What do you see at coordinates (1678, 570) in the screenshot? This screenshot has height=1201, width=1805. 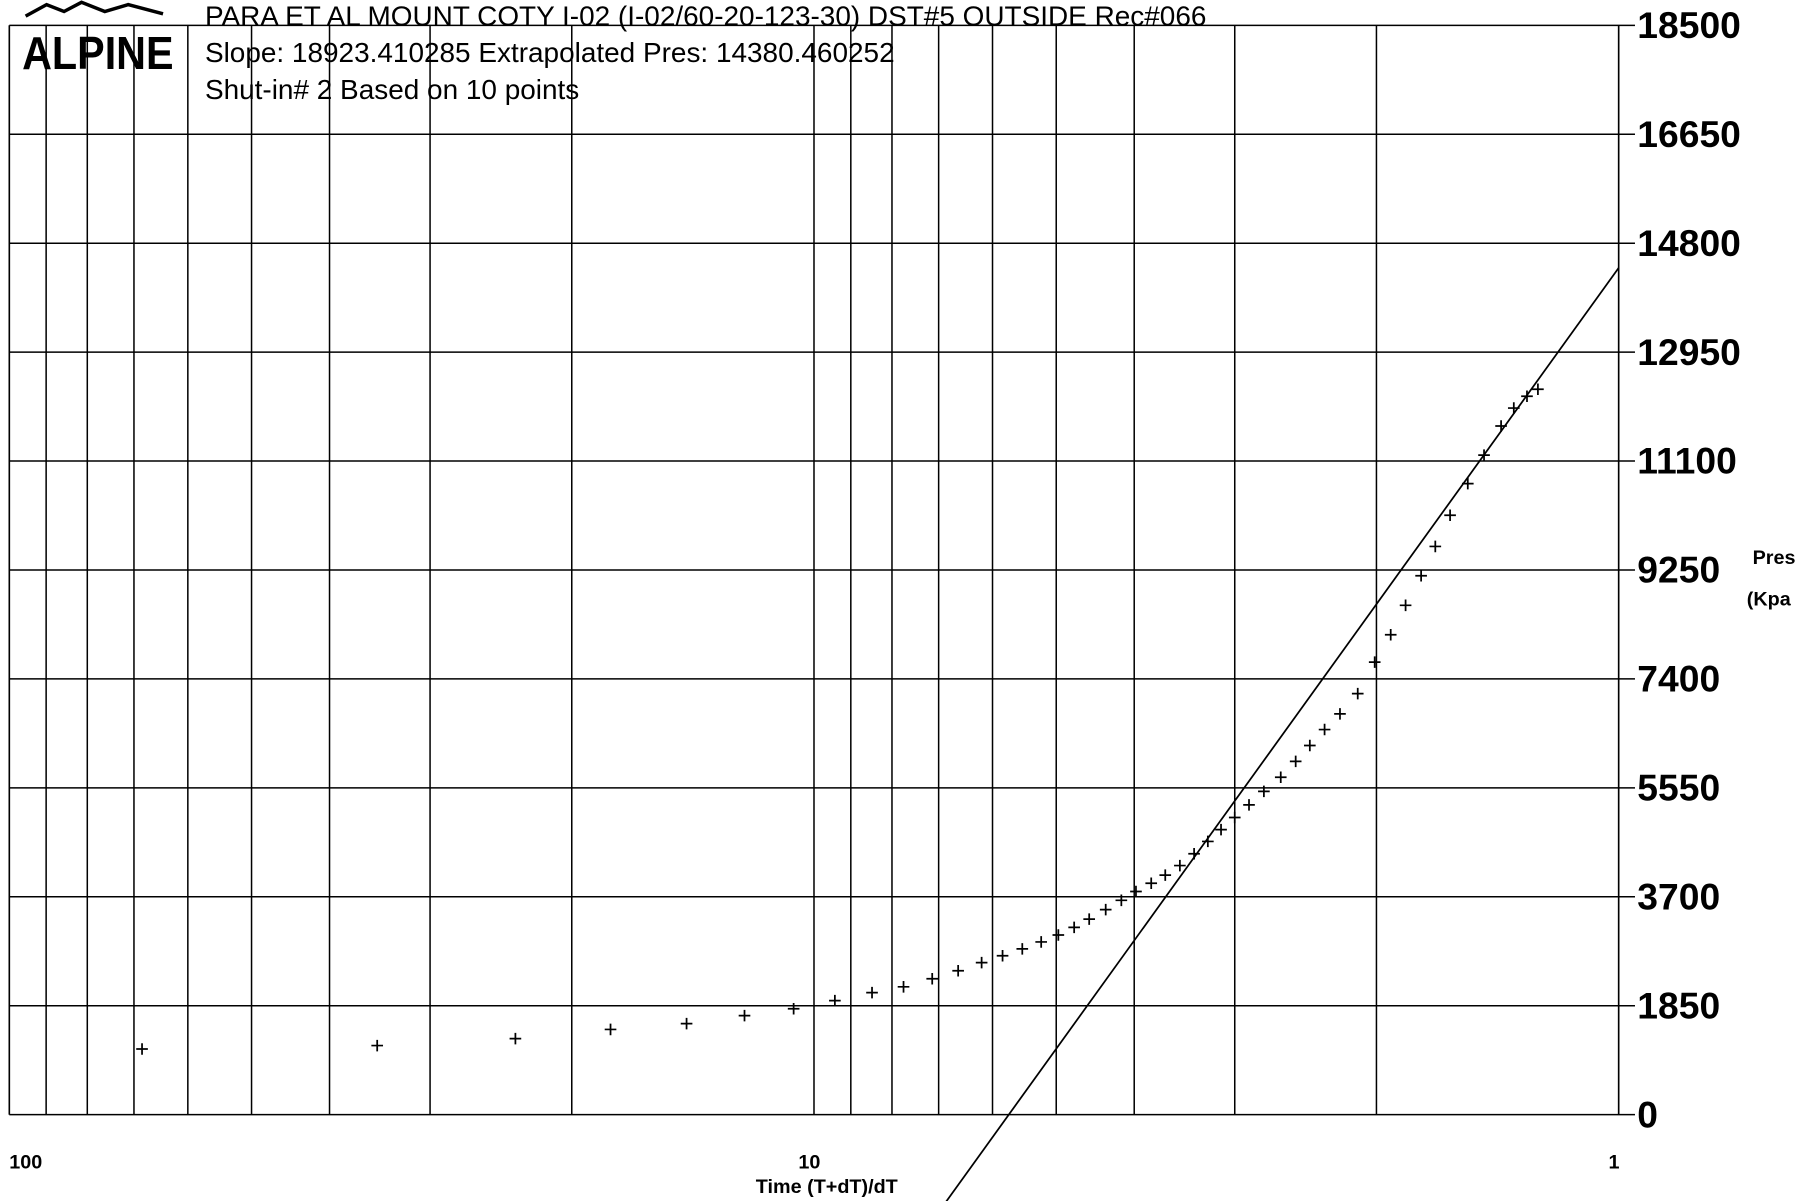 I see `y-tick-label: 9250` at bounding box center [1678, 570].